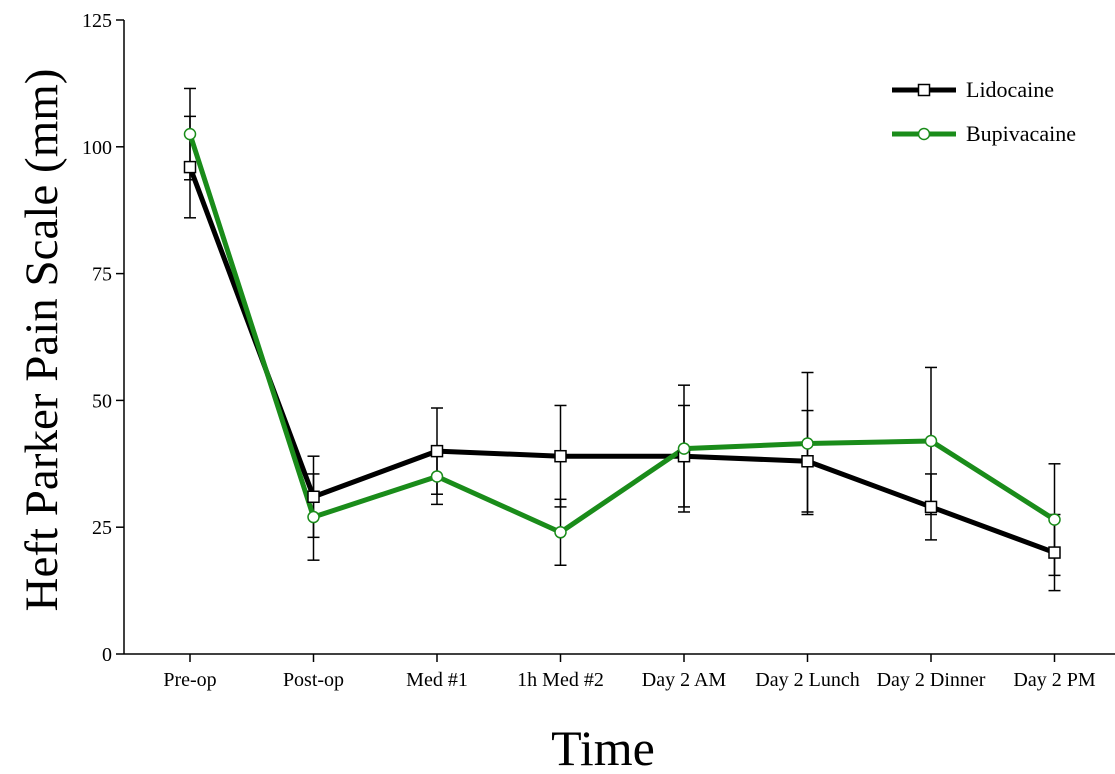 Image resolution: width=1115 pixels, height=774 pixels. I want to click on x-tick-label: Day 2 Lunch, so click(807, 680).